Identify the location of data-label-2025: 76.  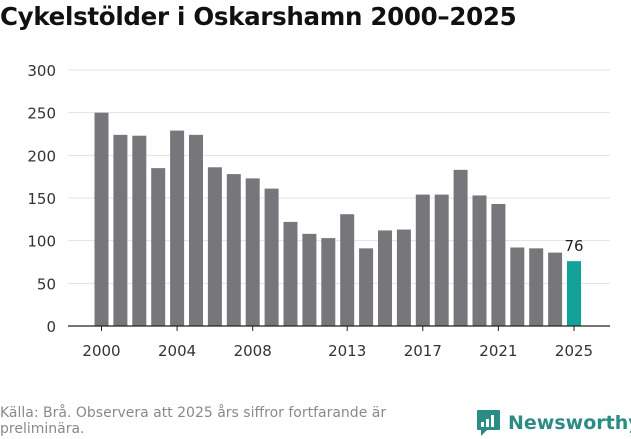
(573, 246).